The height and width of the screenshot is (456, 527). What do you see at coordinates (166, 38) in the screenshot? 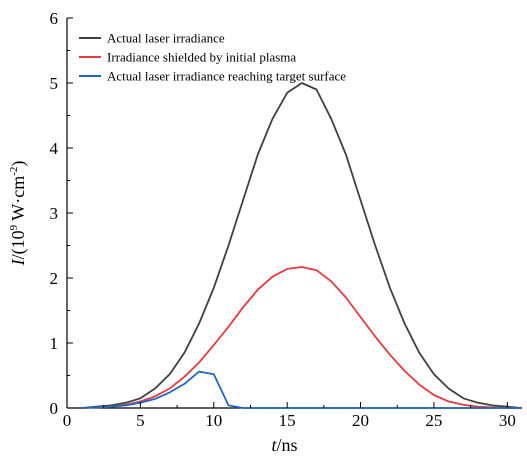
I see `legend-label-1: Actual laser irradiance` at bounding box center [166, 38].